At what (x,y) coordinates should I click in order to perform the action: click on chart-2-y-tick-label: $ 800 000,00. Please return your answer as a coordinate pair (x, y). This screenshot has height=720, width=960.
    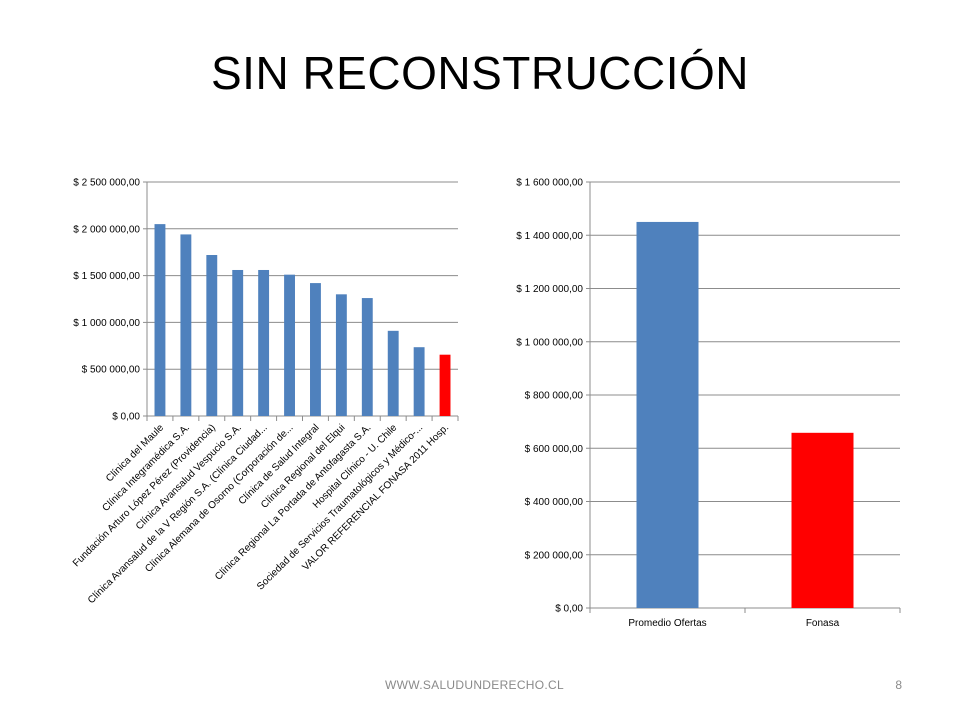
    Looking at the image, I should click on (554, 396).